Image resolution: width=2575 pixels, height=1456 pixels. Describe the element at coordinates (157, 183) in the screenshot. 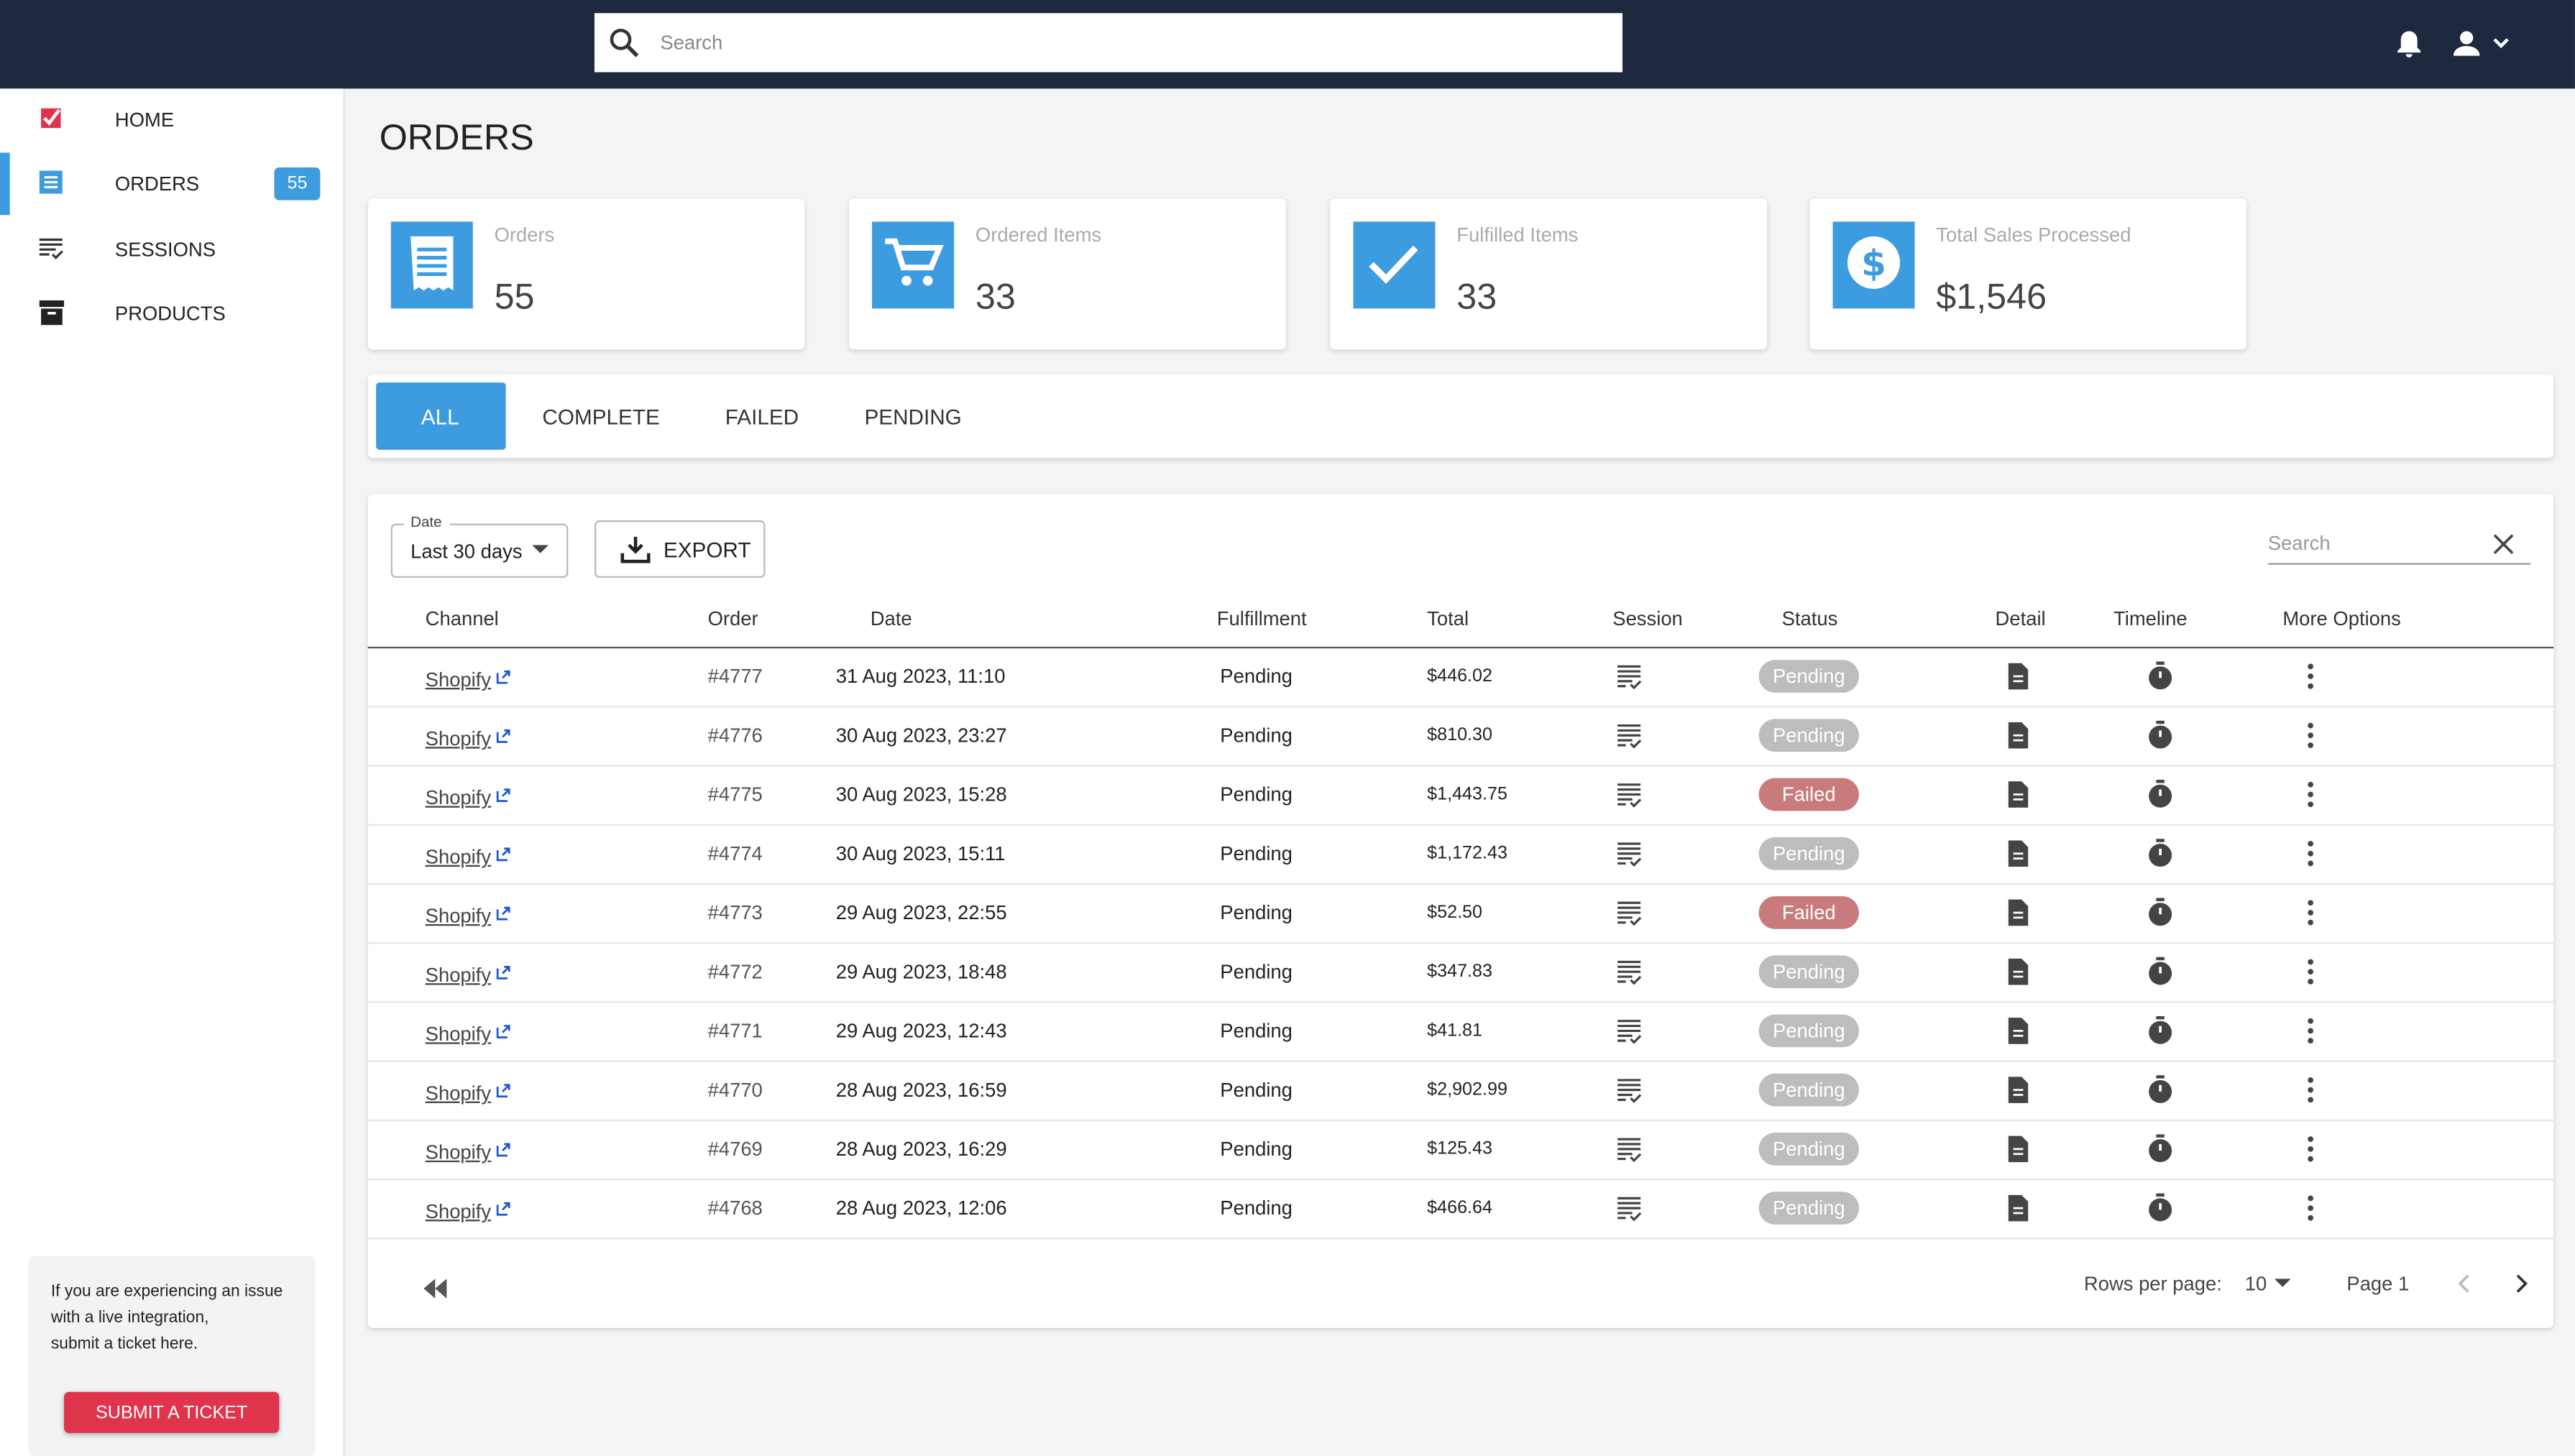

I see `nav-label: ORDERS` at that location.